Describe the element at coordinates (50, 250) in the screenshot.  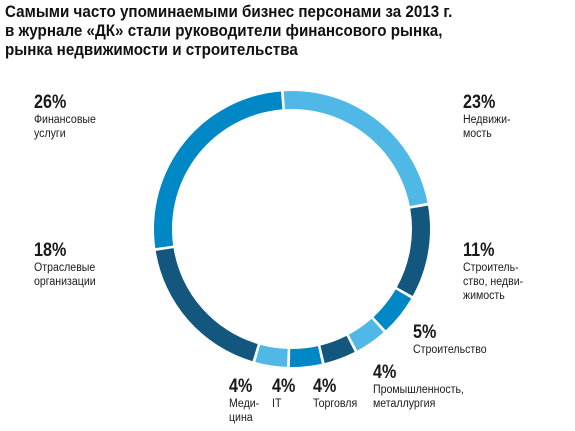
I see `slice-value-label: 18%` at that location.